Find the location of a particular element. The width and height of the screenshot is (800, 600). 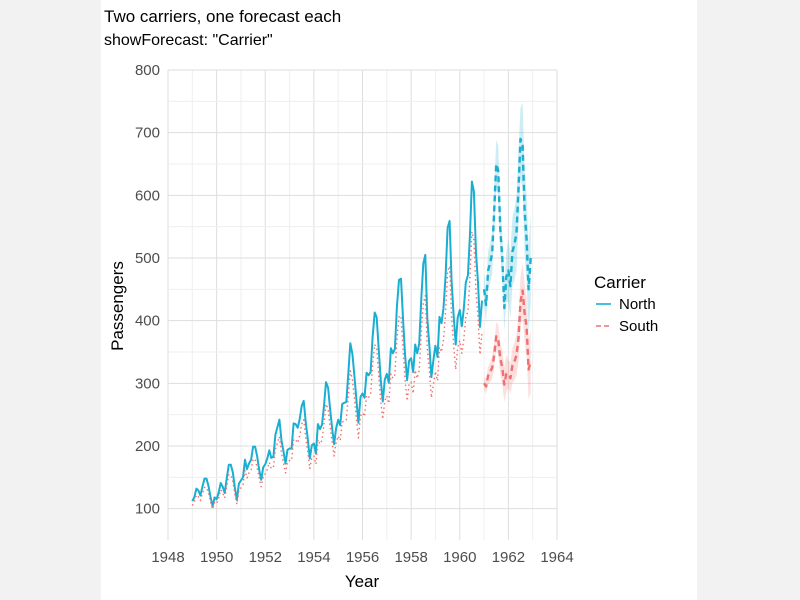

forecast-line-north is located at coordinates (507, 223).